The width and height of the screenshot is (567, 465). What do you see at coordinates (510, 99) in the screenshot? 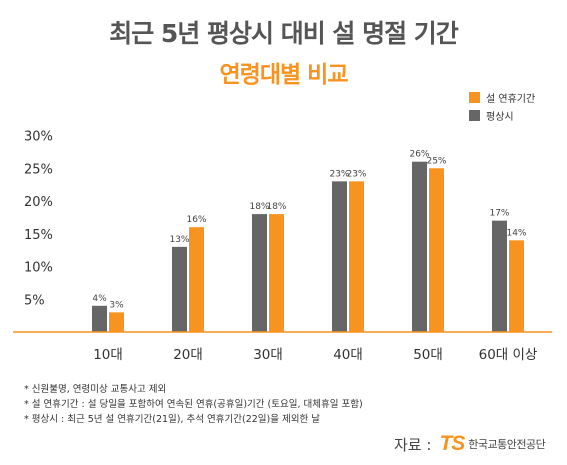
I see `legend-label: 설 연휴기간` at bounding box center [510, 99].